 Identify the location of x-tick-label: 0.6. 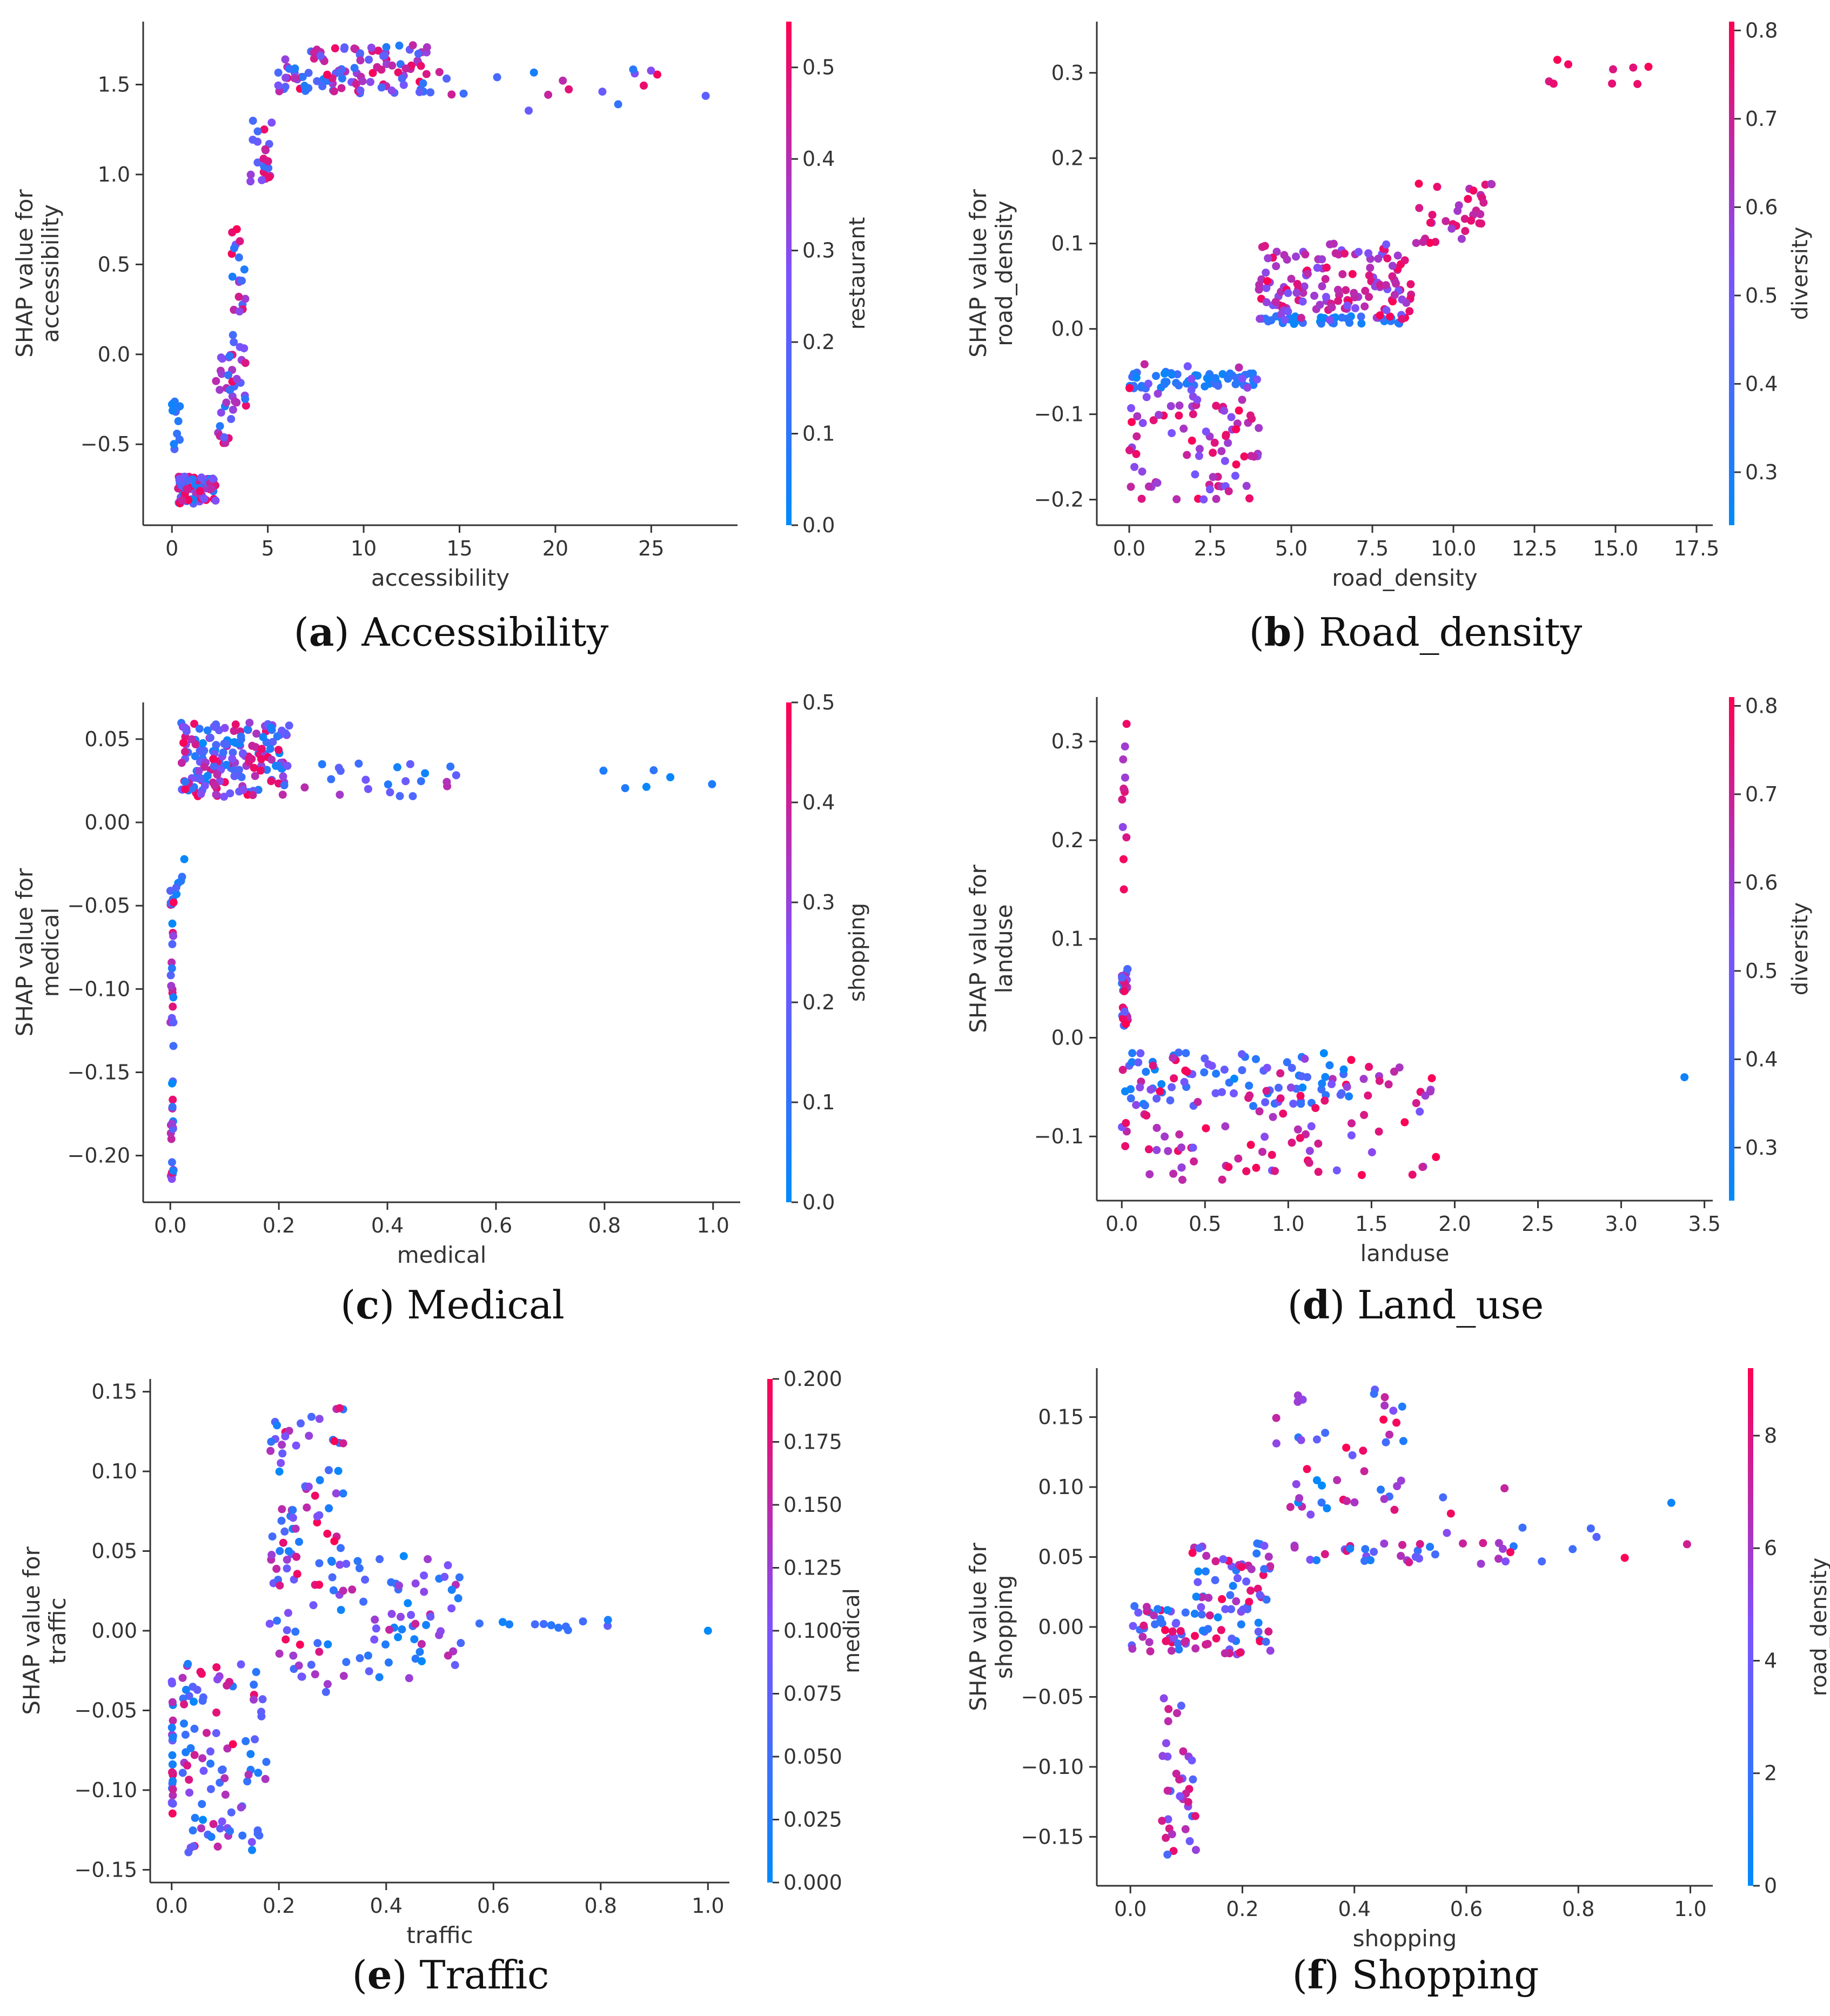
(1466, 1909).